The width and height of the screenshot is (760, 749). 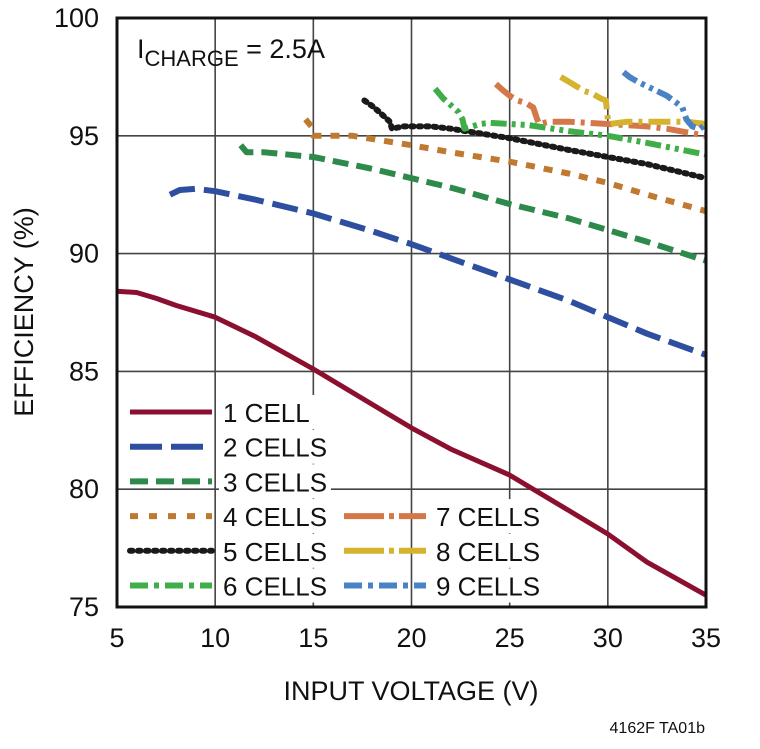 I want to click on series-8-cells-line, so click(x=633, y=100).